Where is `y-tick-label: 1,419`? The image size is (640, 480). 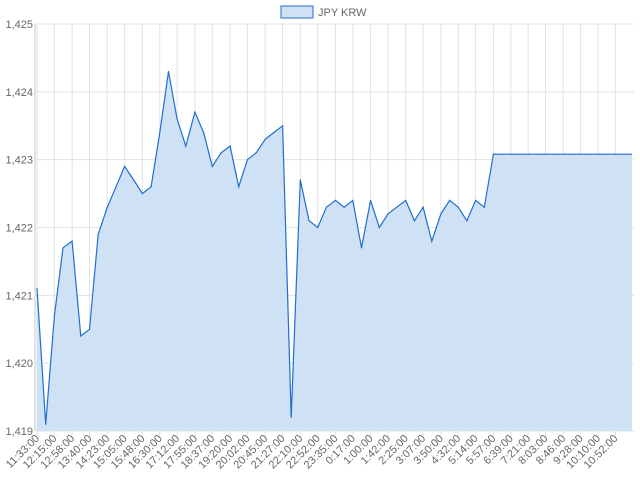
y-tick-label: 1,419 is located at coordinates (19, 432).